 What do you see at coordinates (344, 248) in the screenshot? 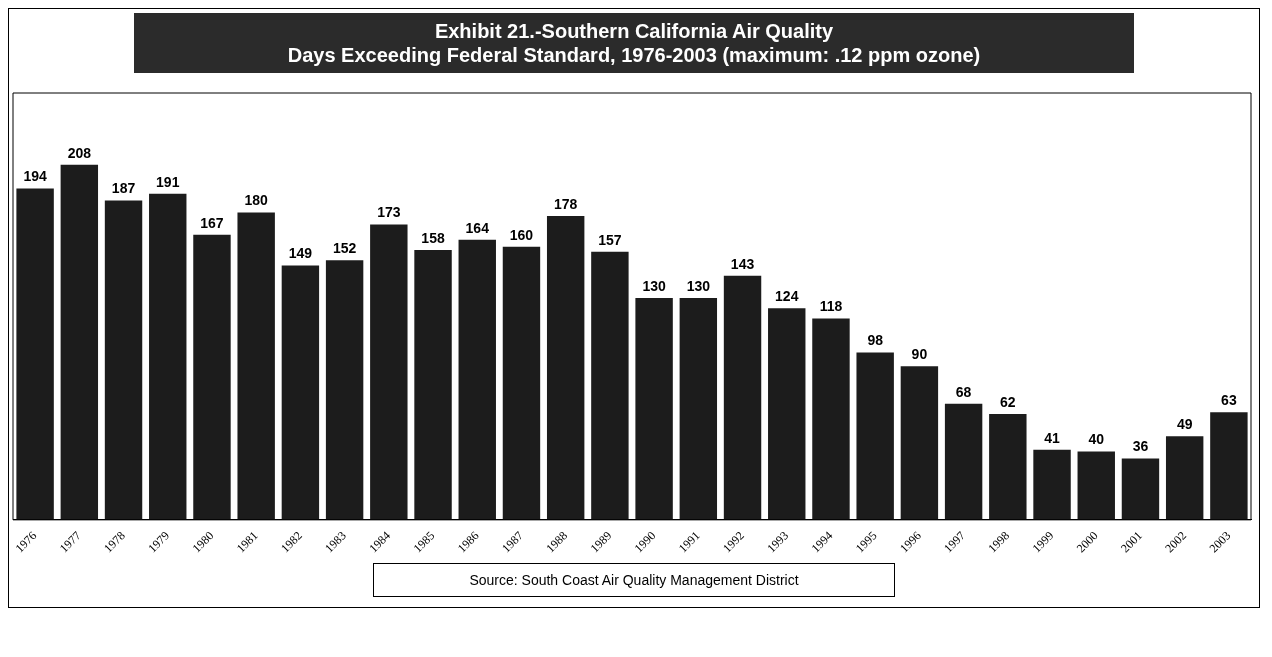
I see `data-label: 152` at bounding box center [344, 248].